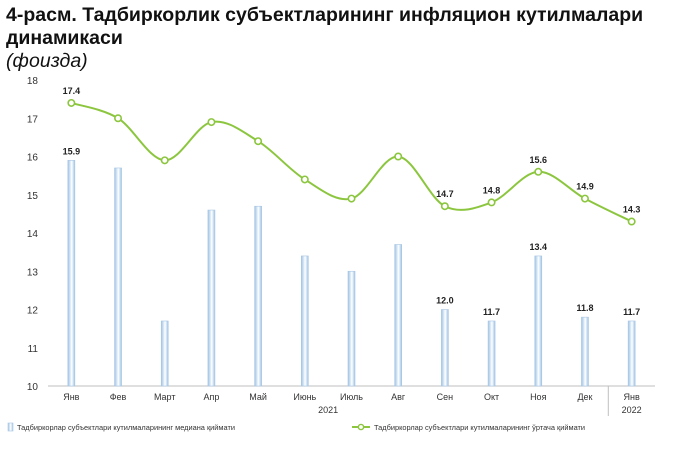 The width and height of the screenshot is (680, 453). What do you see at coordinates (72, 91) in the screenshot?
I see `line-data-label: 17.4` at bounding box center [72, 91].